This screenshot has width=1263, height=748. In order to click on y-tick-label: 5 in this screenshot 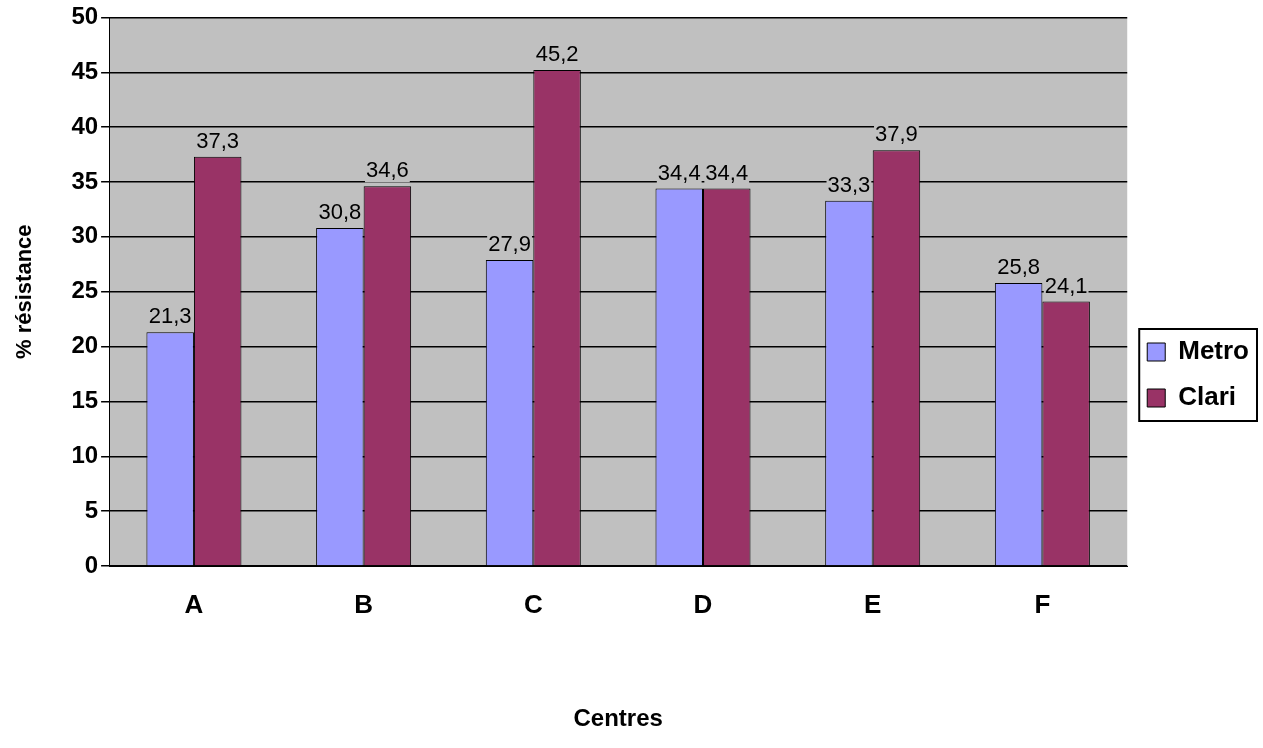, I will do `click(91, 509)`.